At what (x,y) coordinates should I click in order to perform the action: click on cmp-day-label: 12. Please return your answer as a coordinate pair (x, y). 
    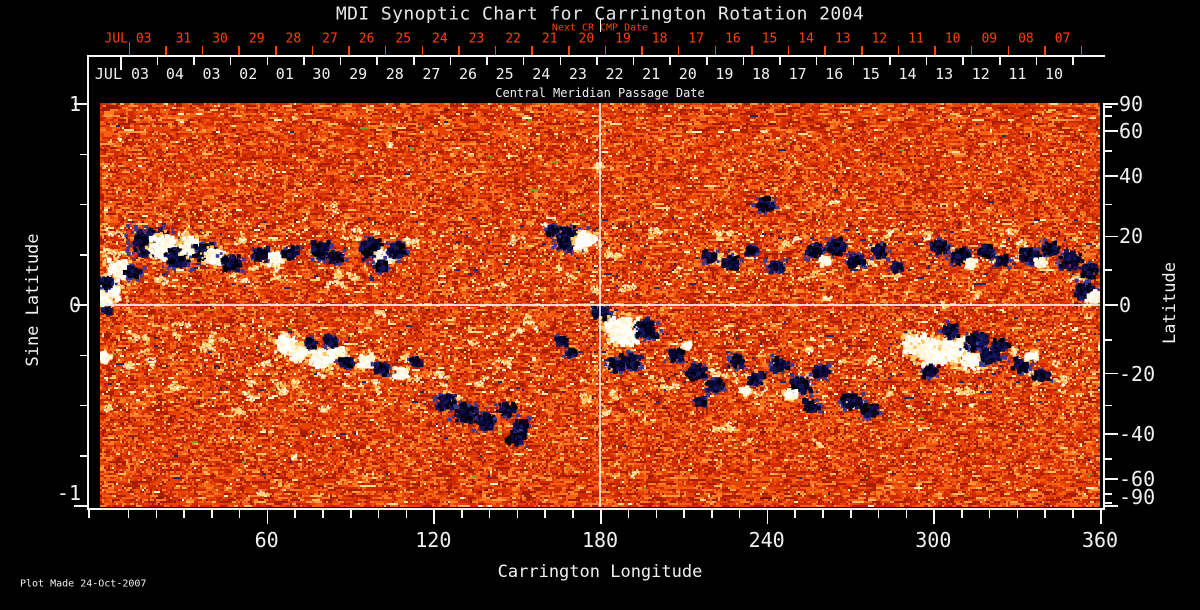
    Looking at the image, I should click on (980, 74).